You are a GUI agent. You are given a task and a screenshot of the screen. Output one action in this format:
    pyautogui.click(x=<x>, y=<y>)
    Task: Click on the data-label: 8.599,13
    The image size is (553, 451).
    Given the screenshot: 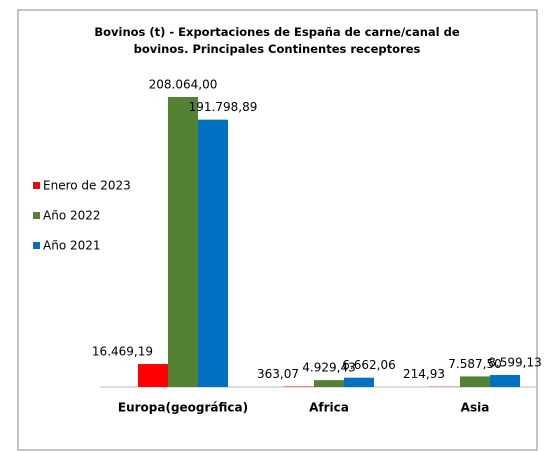 What is the action you would take?
    pyautogui.click(x=514, y=363)
    